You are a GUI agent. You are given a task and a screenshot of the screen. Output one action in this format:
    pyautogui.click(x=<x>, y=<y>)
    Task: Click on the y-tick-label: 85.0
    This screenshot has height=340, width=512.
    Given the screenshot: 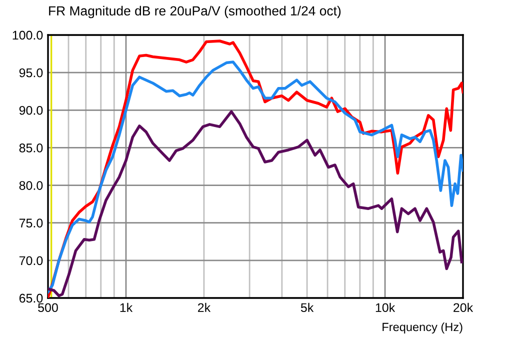 What is the action you would take?
    pyautogui.click(x=31, y=148)
    